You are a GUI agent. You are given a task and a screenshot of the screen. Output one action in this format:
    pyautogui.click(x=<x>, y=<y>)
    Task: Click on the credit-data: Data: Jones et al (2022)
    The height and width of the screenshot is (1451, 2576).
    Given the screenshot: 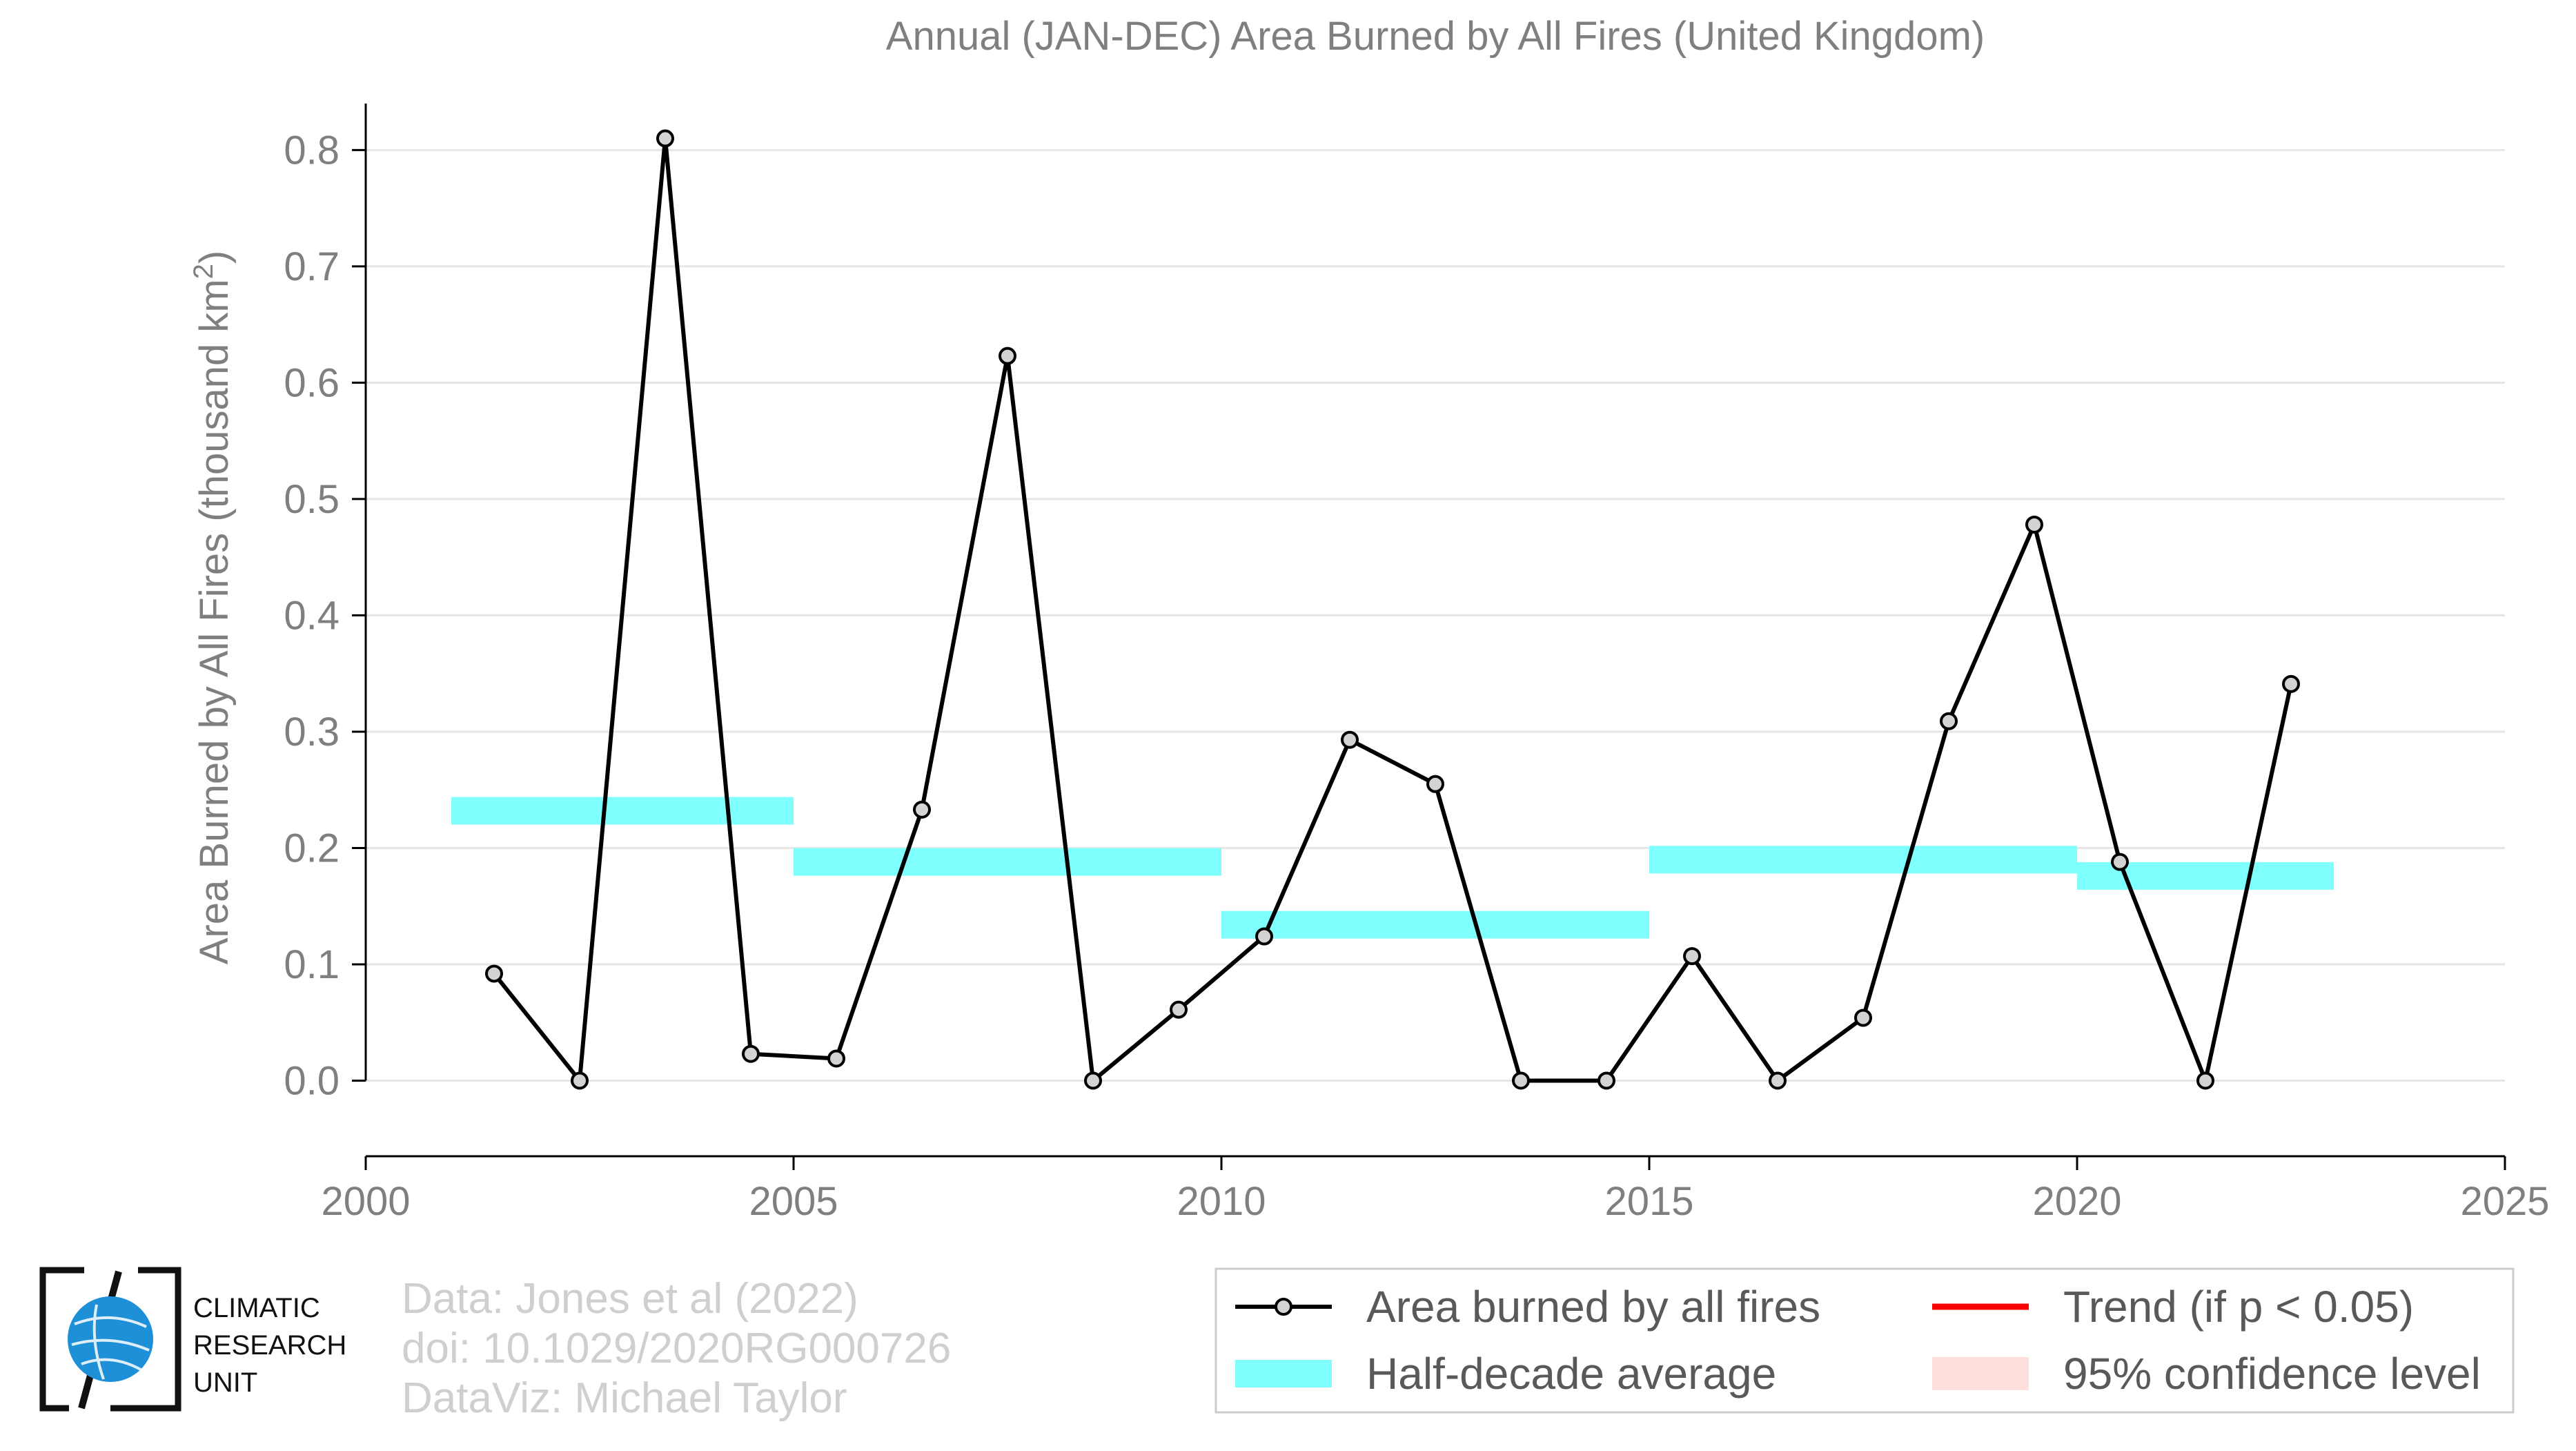 What is the action you would take?
    pyautogui.click(x=630, y=1299)
    